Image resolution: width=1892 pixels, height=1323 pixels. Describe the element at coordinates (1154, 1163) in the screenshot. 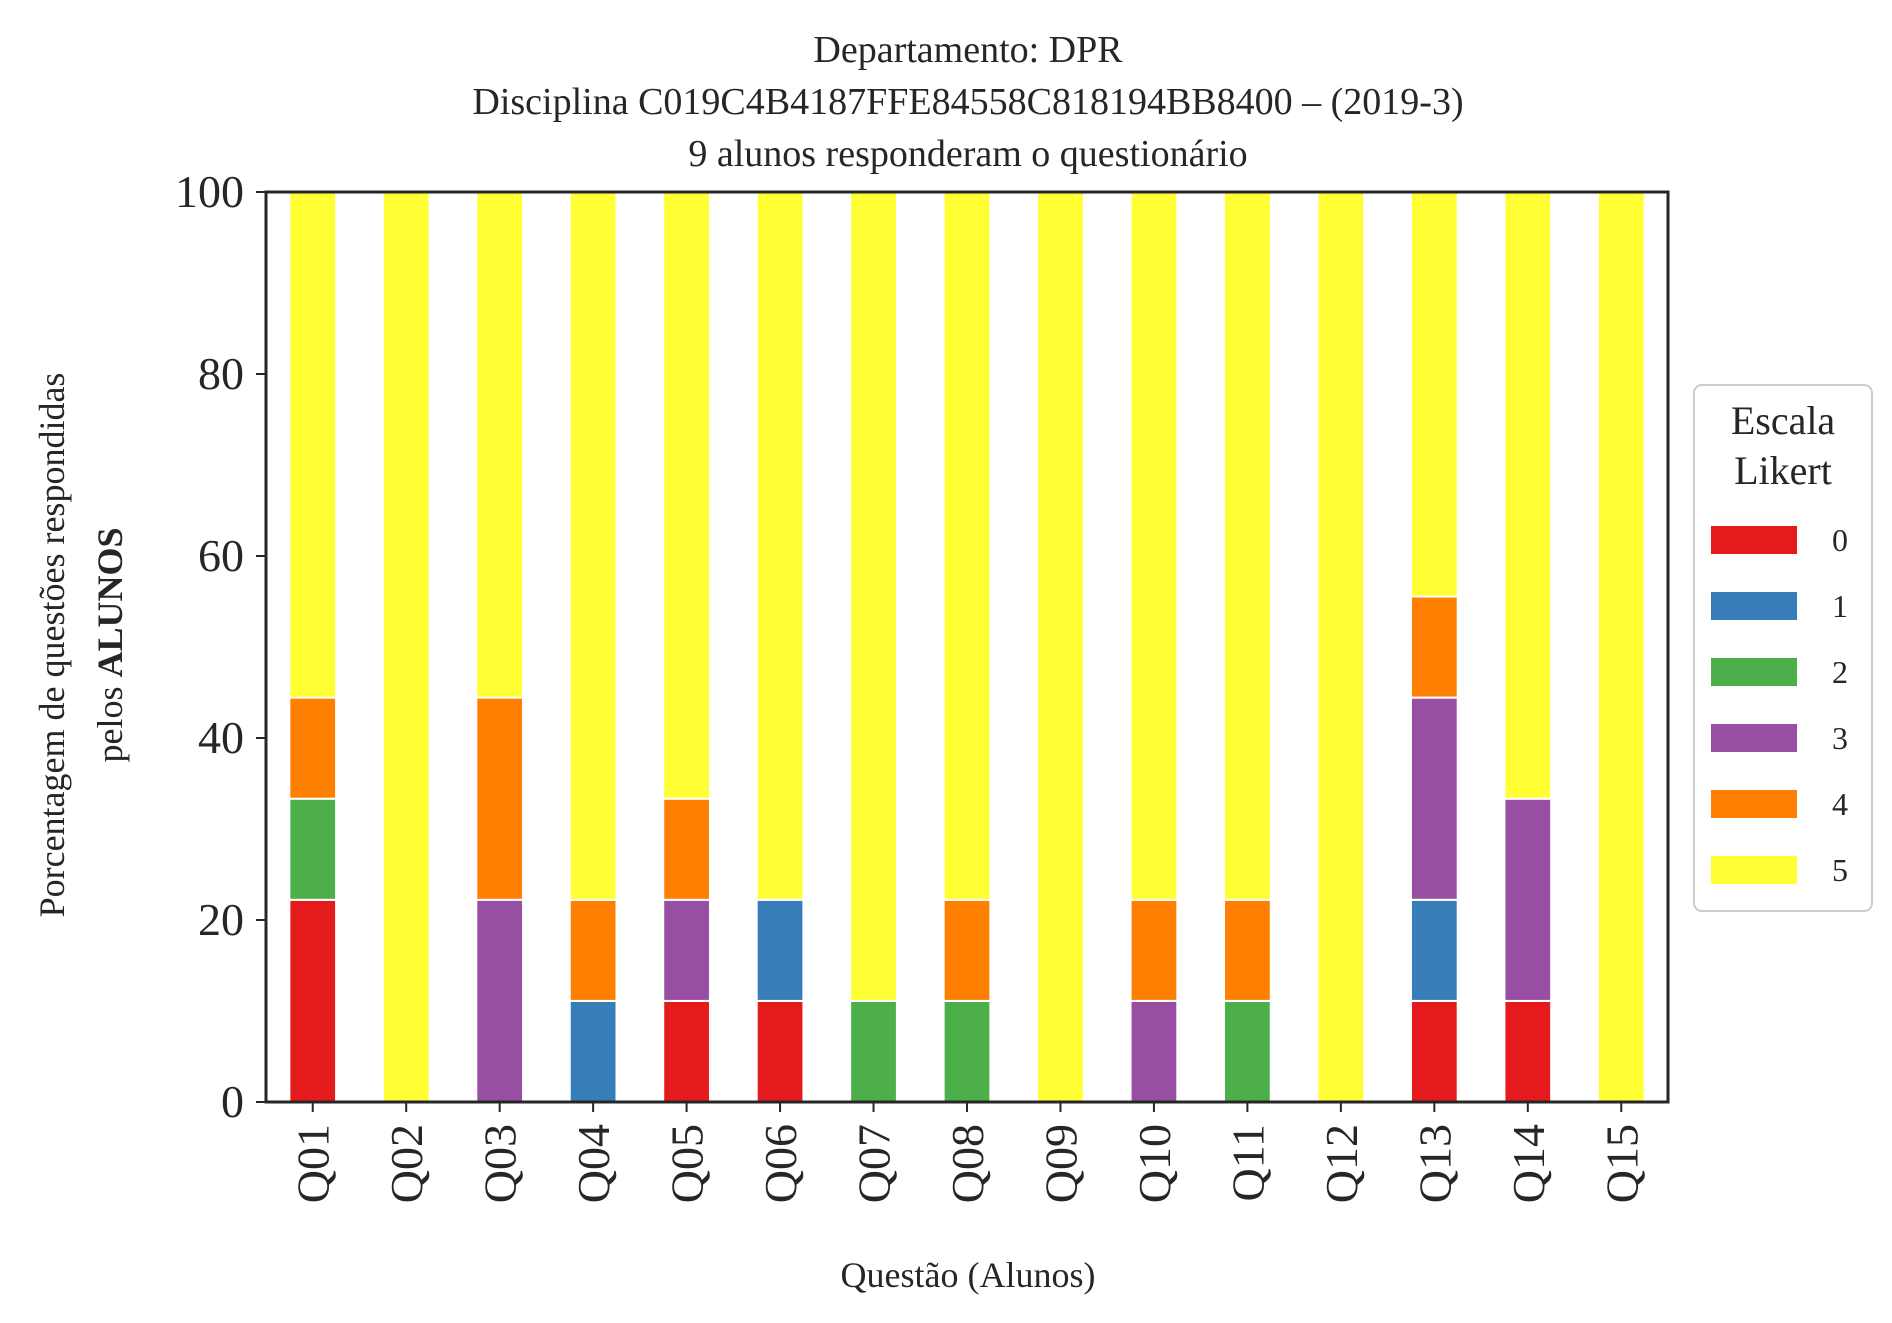

I see `x-tick-label-Q10: Q10` at that location.